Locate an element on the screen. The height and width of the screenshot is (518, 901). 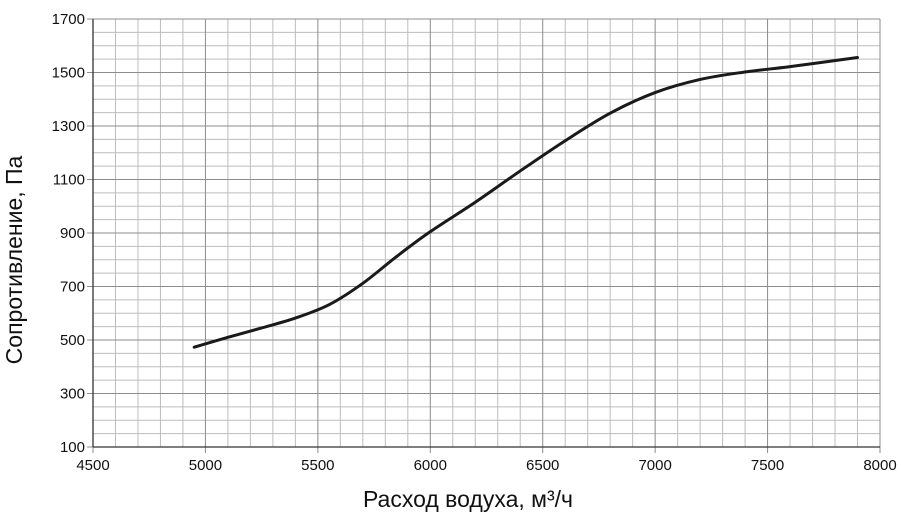
x-tick-label: 5500 is located at coordinates (317, 465).